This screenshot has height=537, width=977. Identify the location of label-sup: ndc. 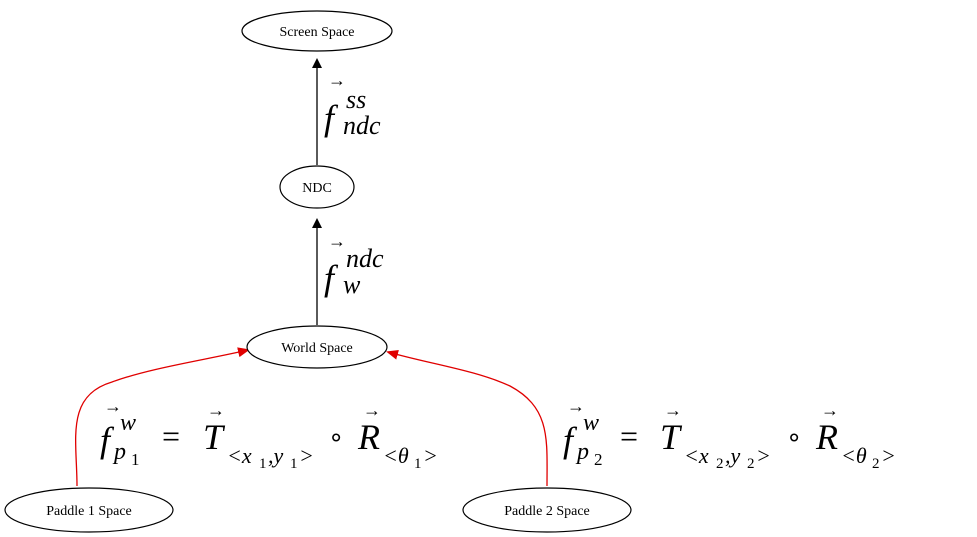
(365, 258).